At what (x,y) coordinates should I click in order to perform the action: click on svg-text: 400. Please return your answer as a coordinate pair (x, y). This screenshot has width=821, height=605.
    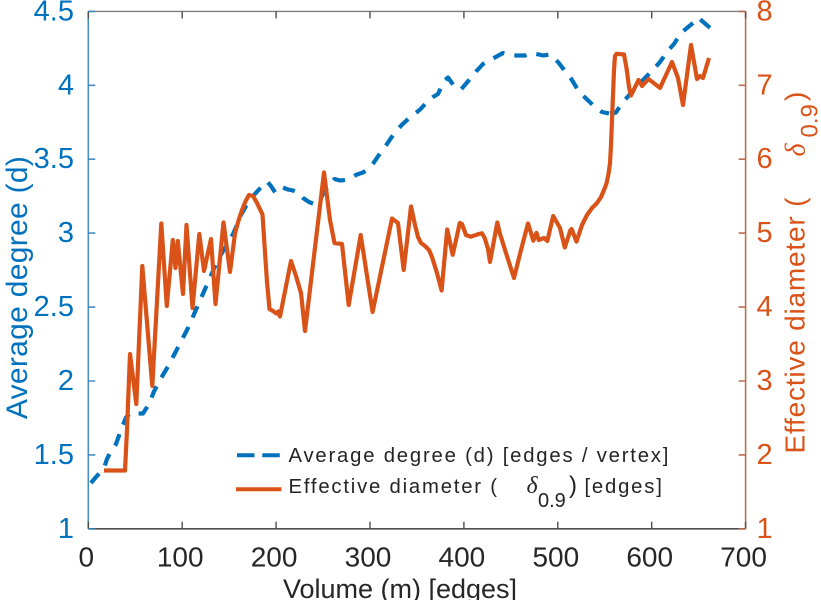
    Looking at the image, I should click on (462, 557).